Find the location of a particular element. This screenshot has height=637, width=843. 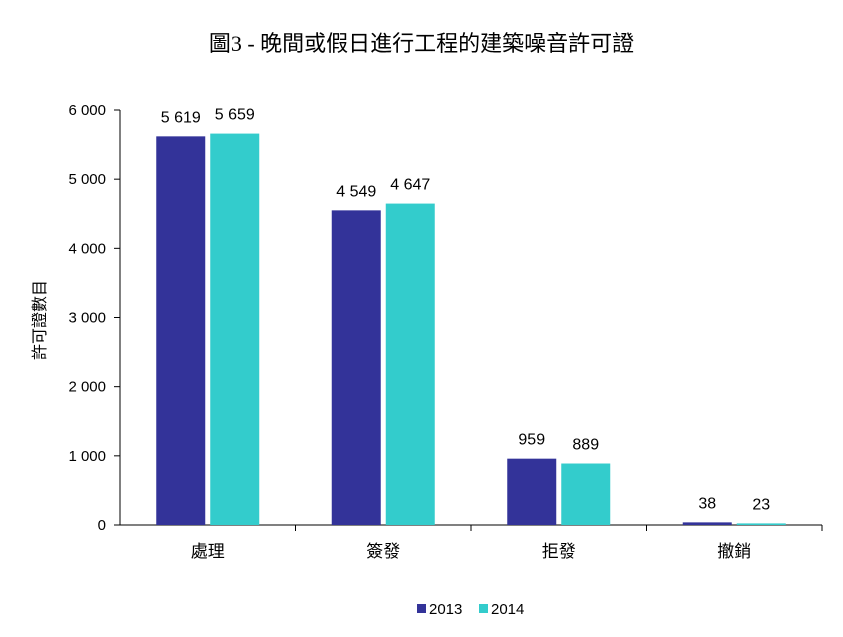

y-tick-label: 0 is located at coordinates (102, 525).